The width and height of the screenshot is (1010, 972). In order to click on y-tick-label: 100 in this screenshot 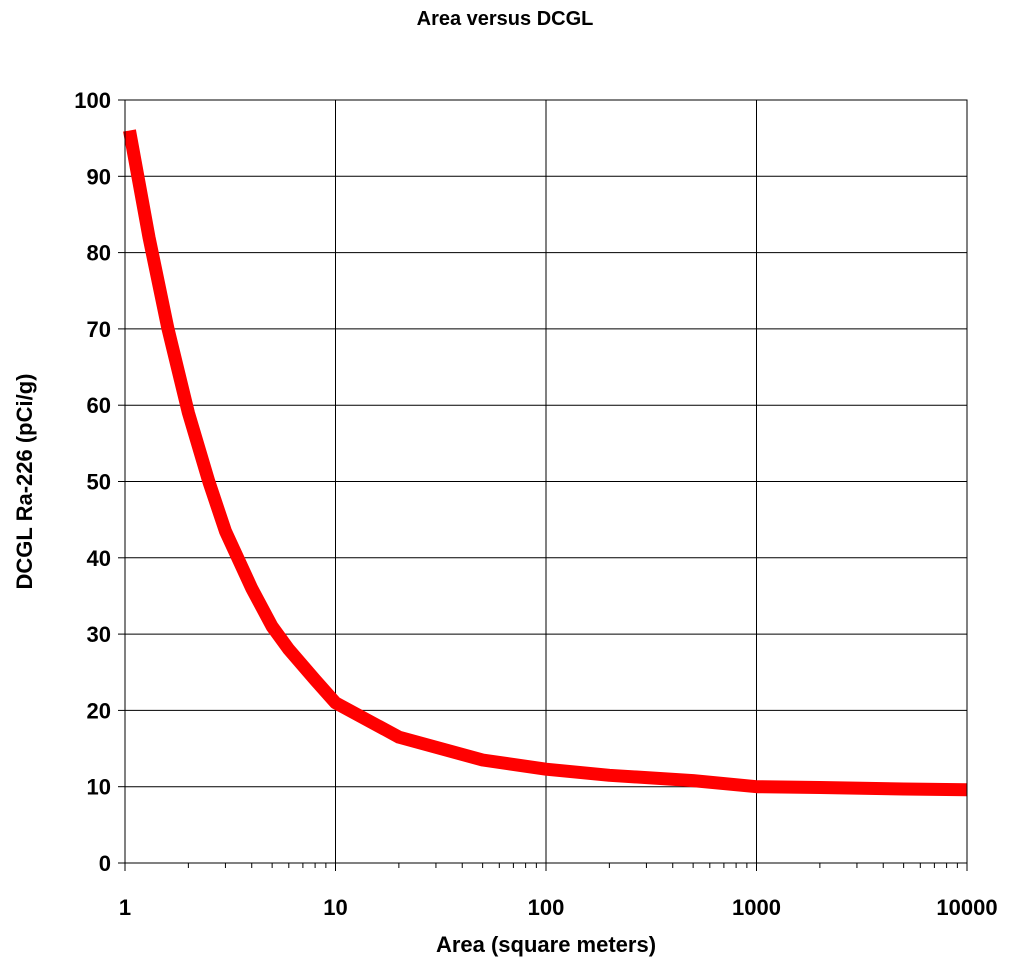, I will do `click(92, 100)`.